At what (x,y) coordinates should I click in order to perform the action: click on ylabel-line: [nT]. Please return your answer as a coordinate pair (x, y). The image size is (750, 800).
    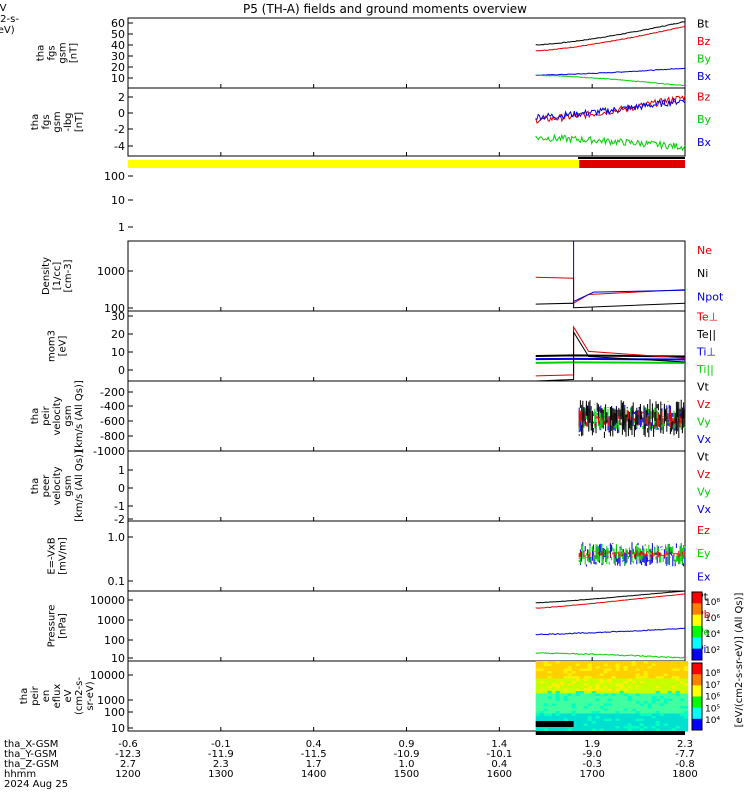
    Looking at the image, I should click on (79, 122).